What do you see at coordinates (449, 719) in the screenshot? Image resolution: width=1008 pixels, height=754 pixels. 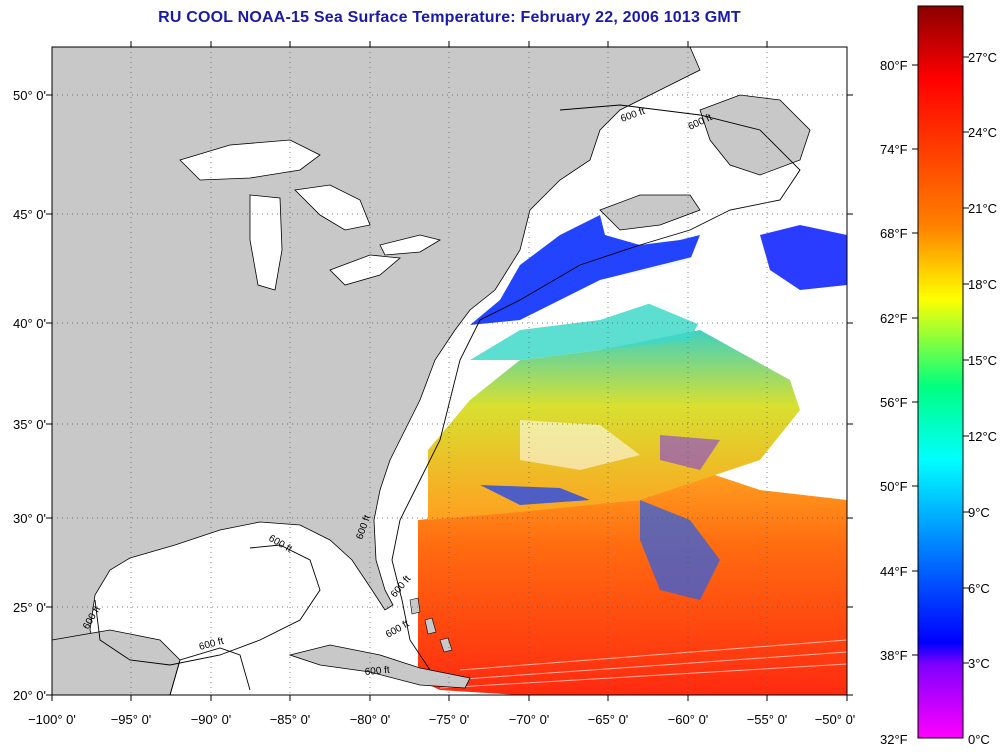 I see `lon-tick-label: −75° 0'` at bounding box center [449, 719].